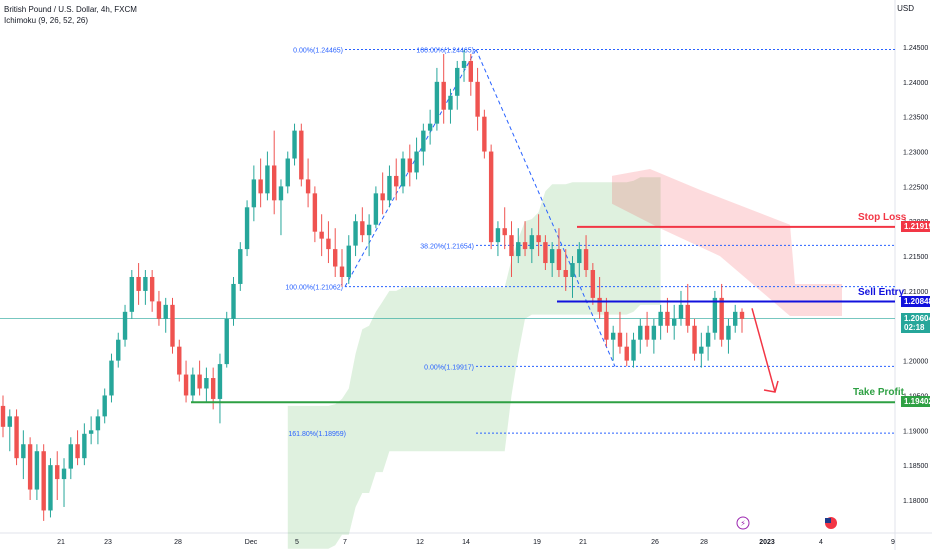  What do you see at coordinates (763, 350) in the screenshot?
I see `projection-arrow` at bounding box center [763, 350].